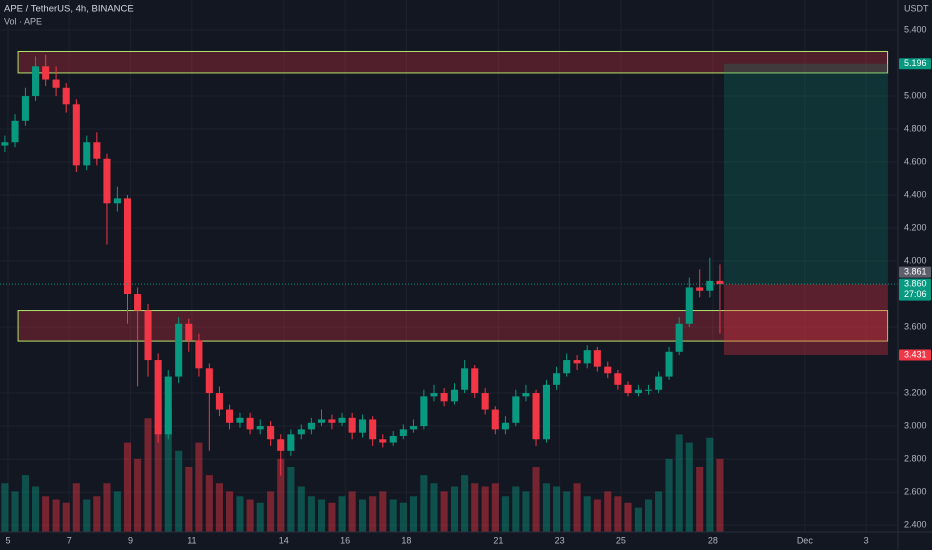  Describe the element at coordinates (621, 540) in the screenshot. I see `x-tick-label: 25` at that location.